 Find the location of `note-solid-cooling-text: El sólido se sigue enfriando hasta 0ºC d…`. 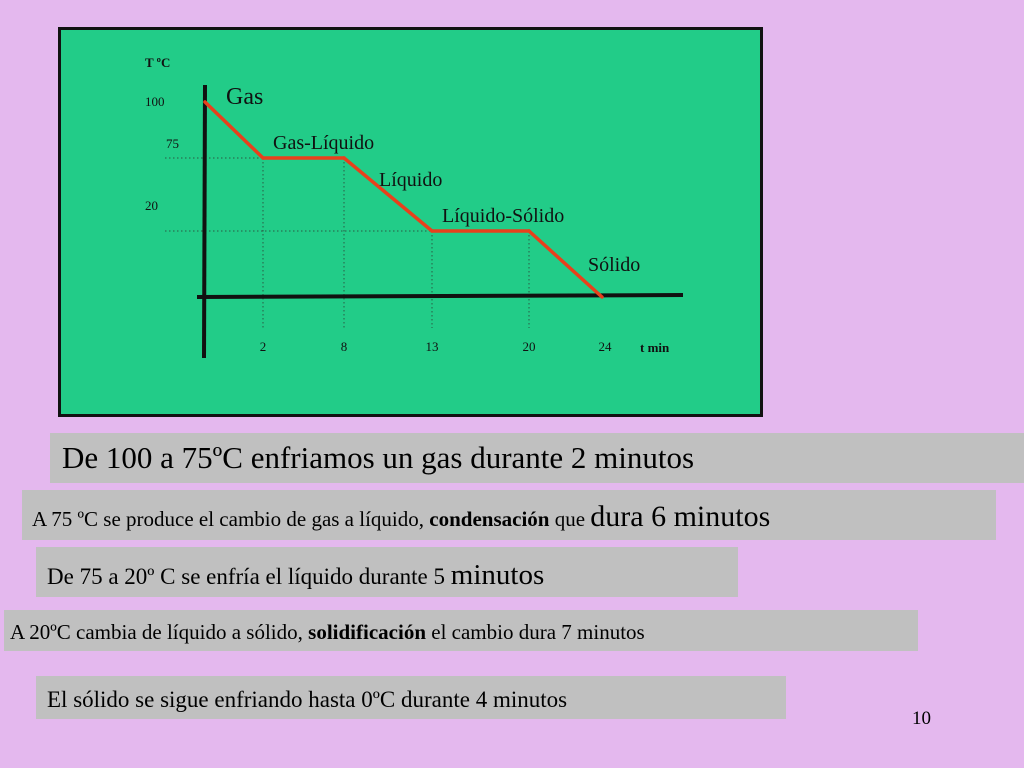

note-solid-cooling-text: El sólido se sigue enfriando hasta 0ºC d… is located at coordinates (307, 699).